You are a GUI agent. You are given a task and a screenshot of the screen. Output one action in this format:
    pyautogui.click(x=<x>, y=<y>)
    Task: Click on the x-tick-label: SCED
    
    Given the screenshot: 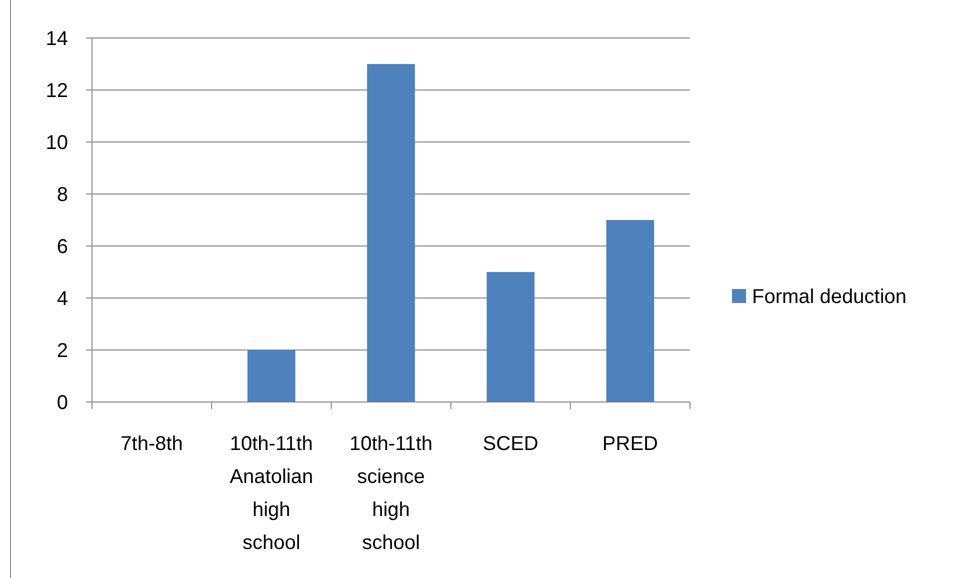 What is the action you would take?
    pyautogui.click(x=510, y=444)
    